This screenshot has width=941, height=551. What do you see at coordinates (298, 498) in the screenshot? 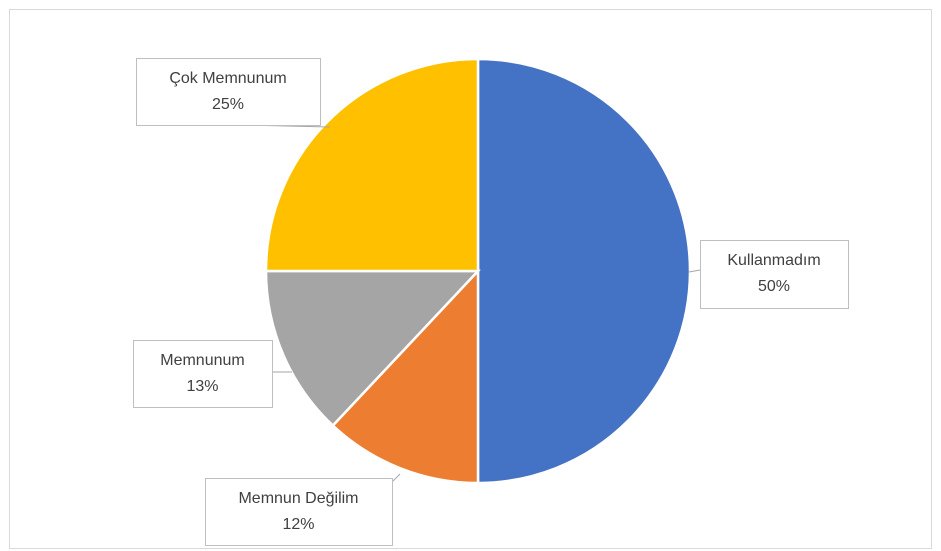
I see `category-label: Memnun Değilim` at bounding box center [298, 498].